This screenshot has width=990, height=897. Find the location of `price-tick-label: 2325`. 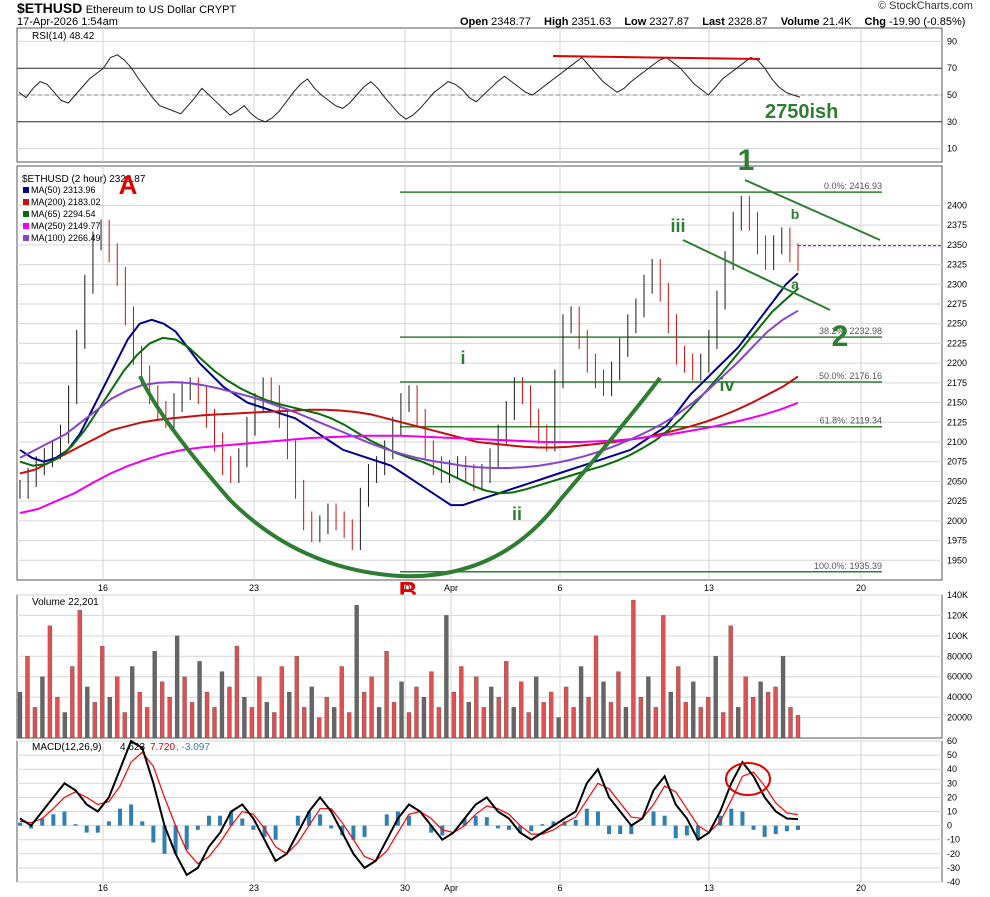

price-tick-label: 2325 is located at coordinates (957, 265).